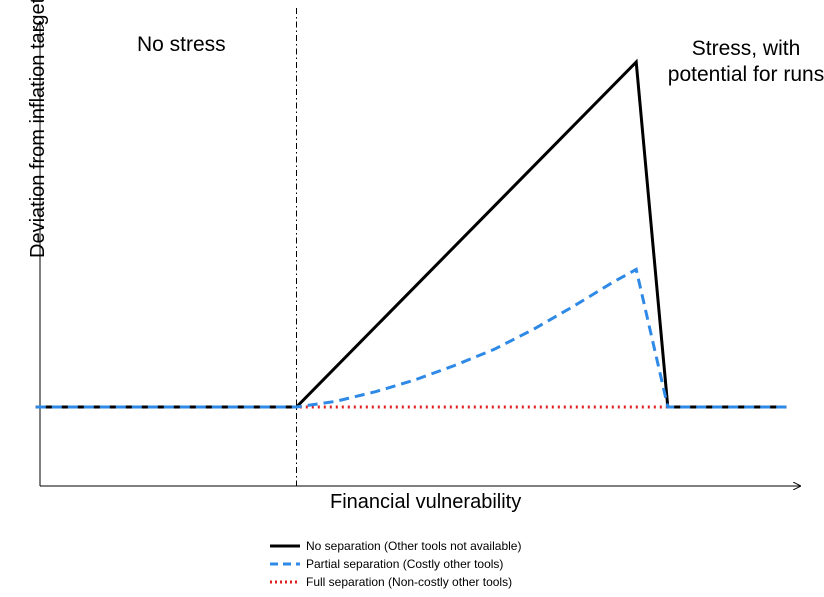 This screenshot has width=824, height=597. What do you see at coordinates (426, 502) in the screenshot?
I see `x-axis-label: Financial vulnerability` at bounding box center [426, 502].